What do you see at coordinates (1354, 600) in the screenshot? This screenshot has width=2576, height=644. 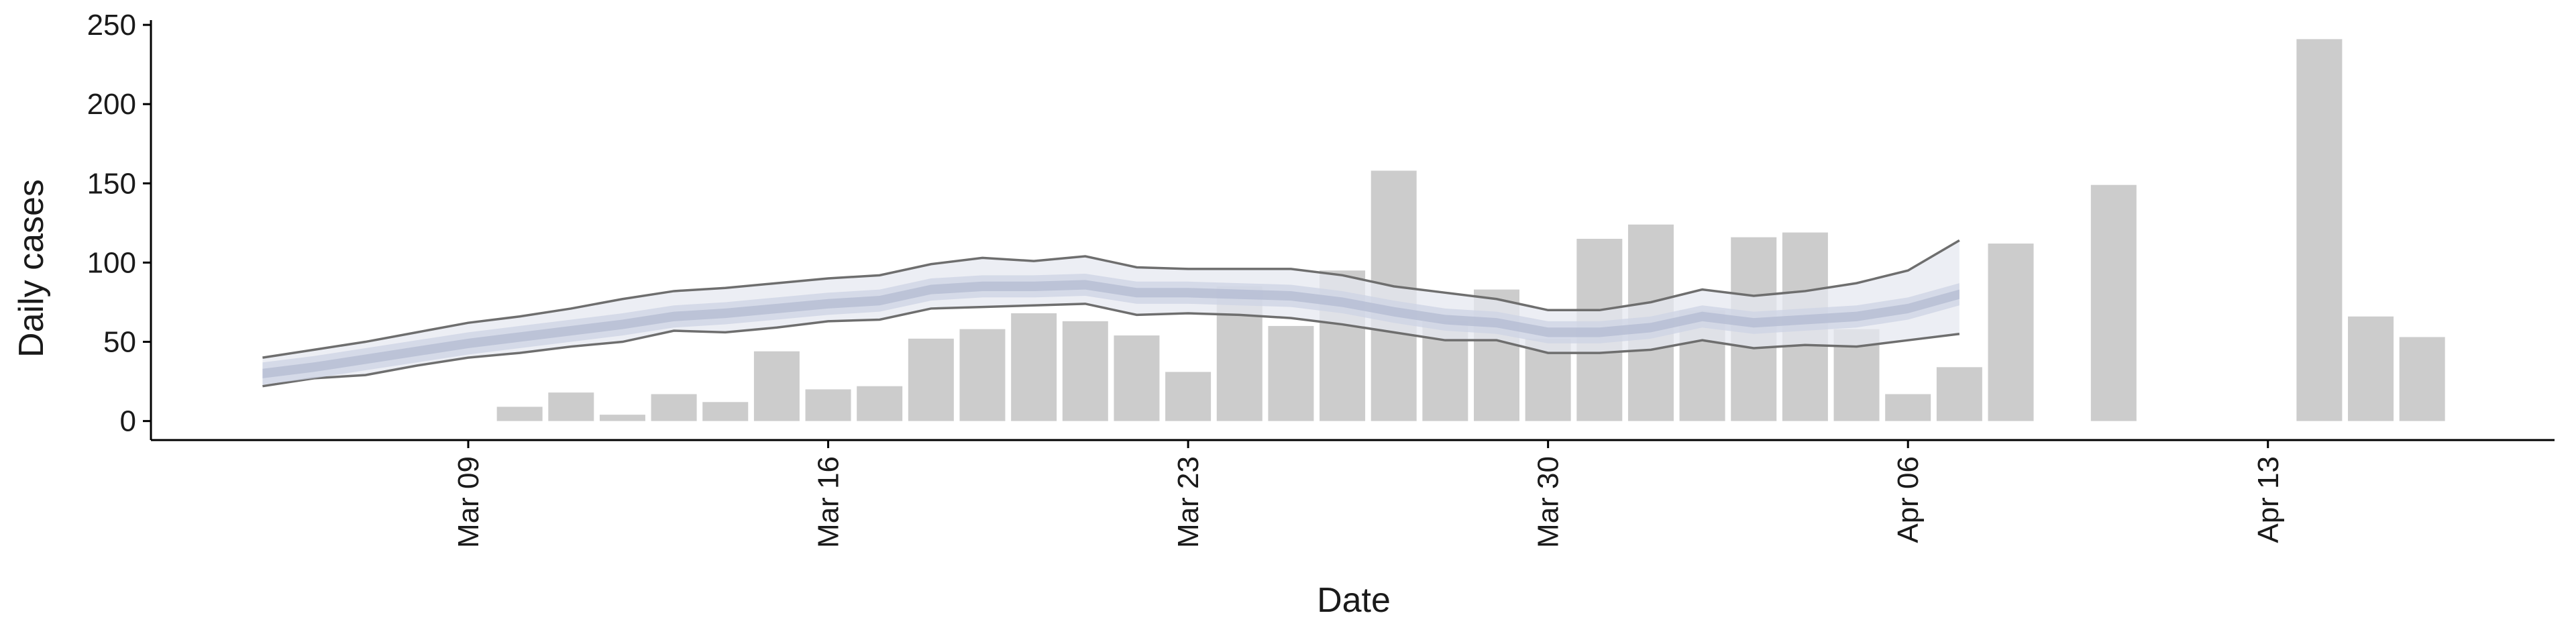 I see `x-axis-title: Date` at bounding box center [1354, 600].